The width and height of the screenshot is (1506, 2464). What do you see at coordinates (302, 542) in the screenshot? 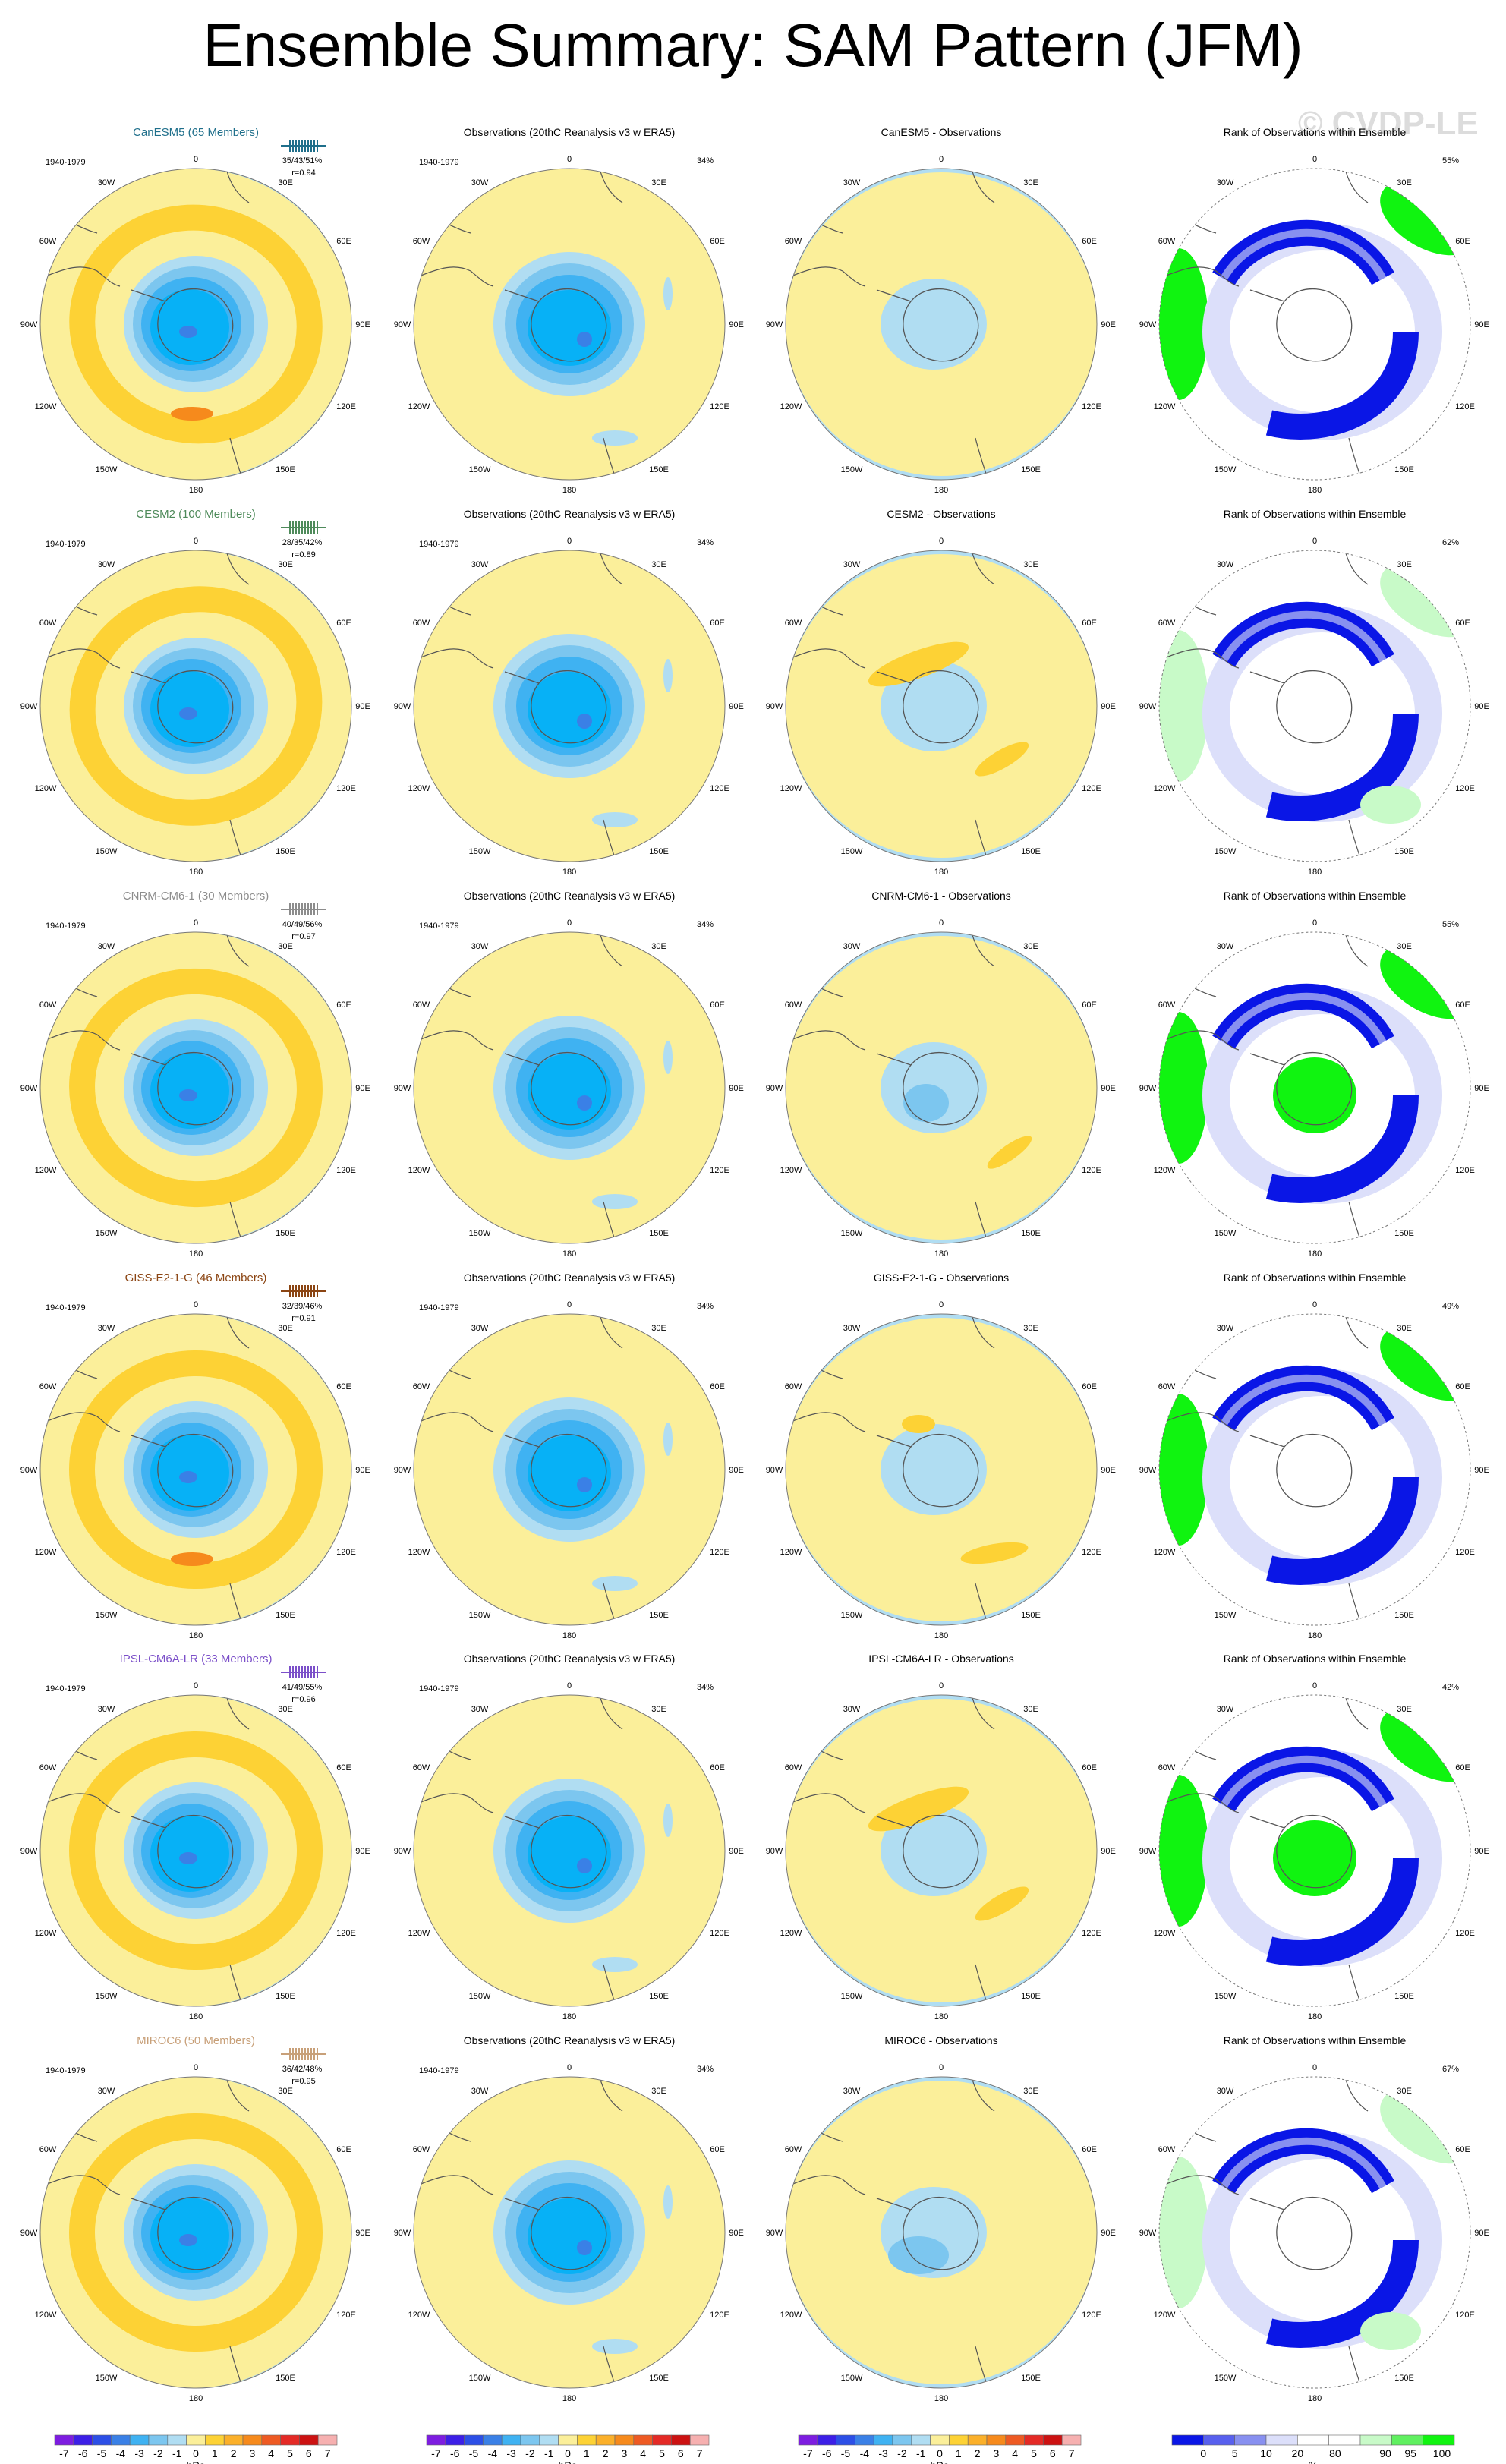
I see `member-stats: 28/35/42%` at bounding box center [302, 542].